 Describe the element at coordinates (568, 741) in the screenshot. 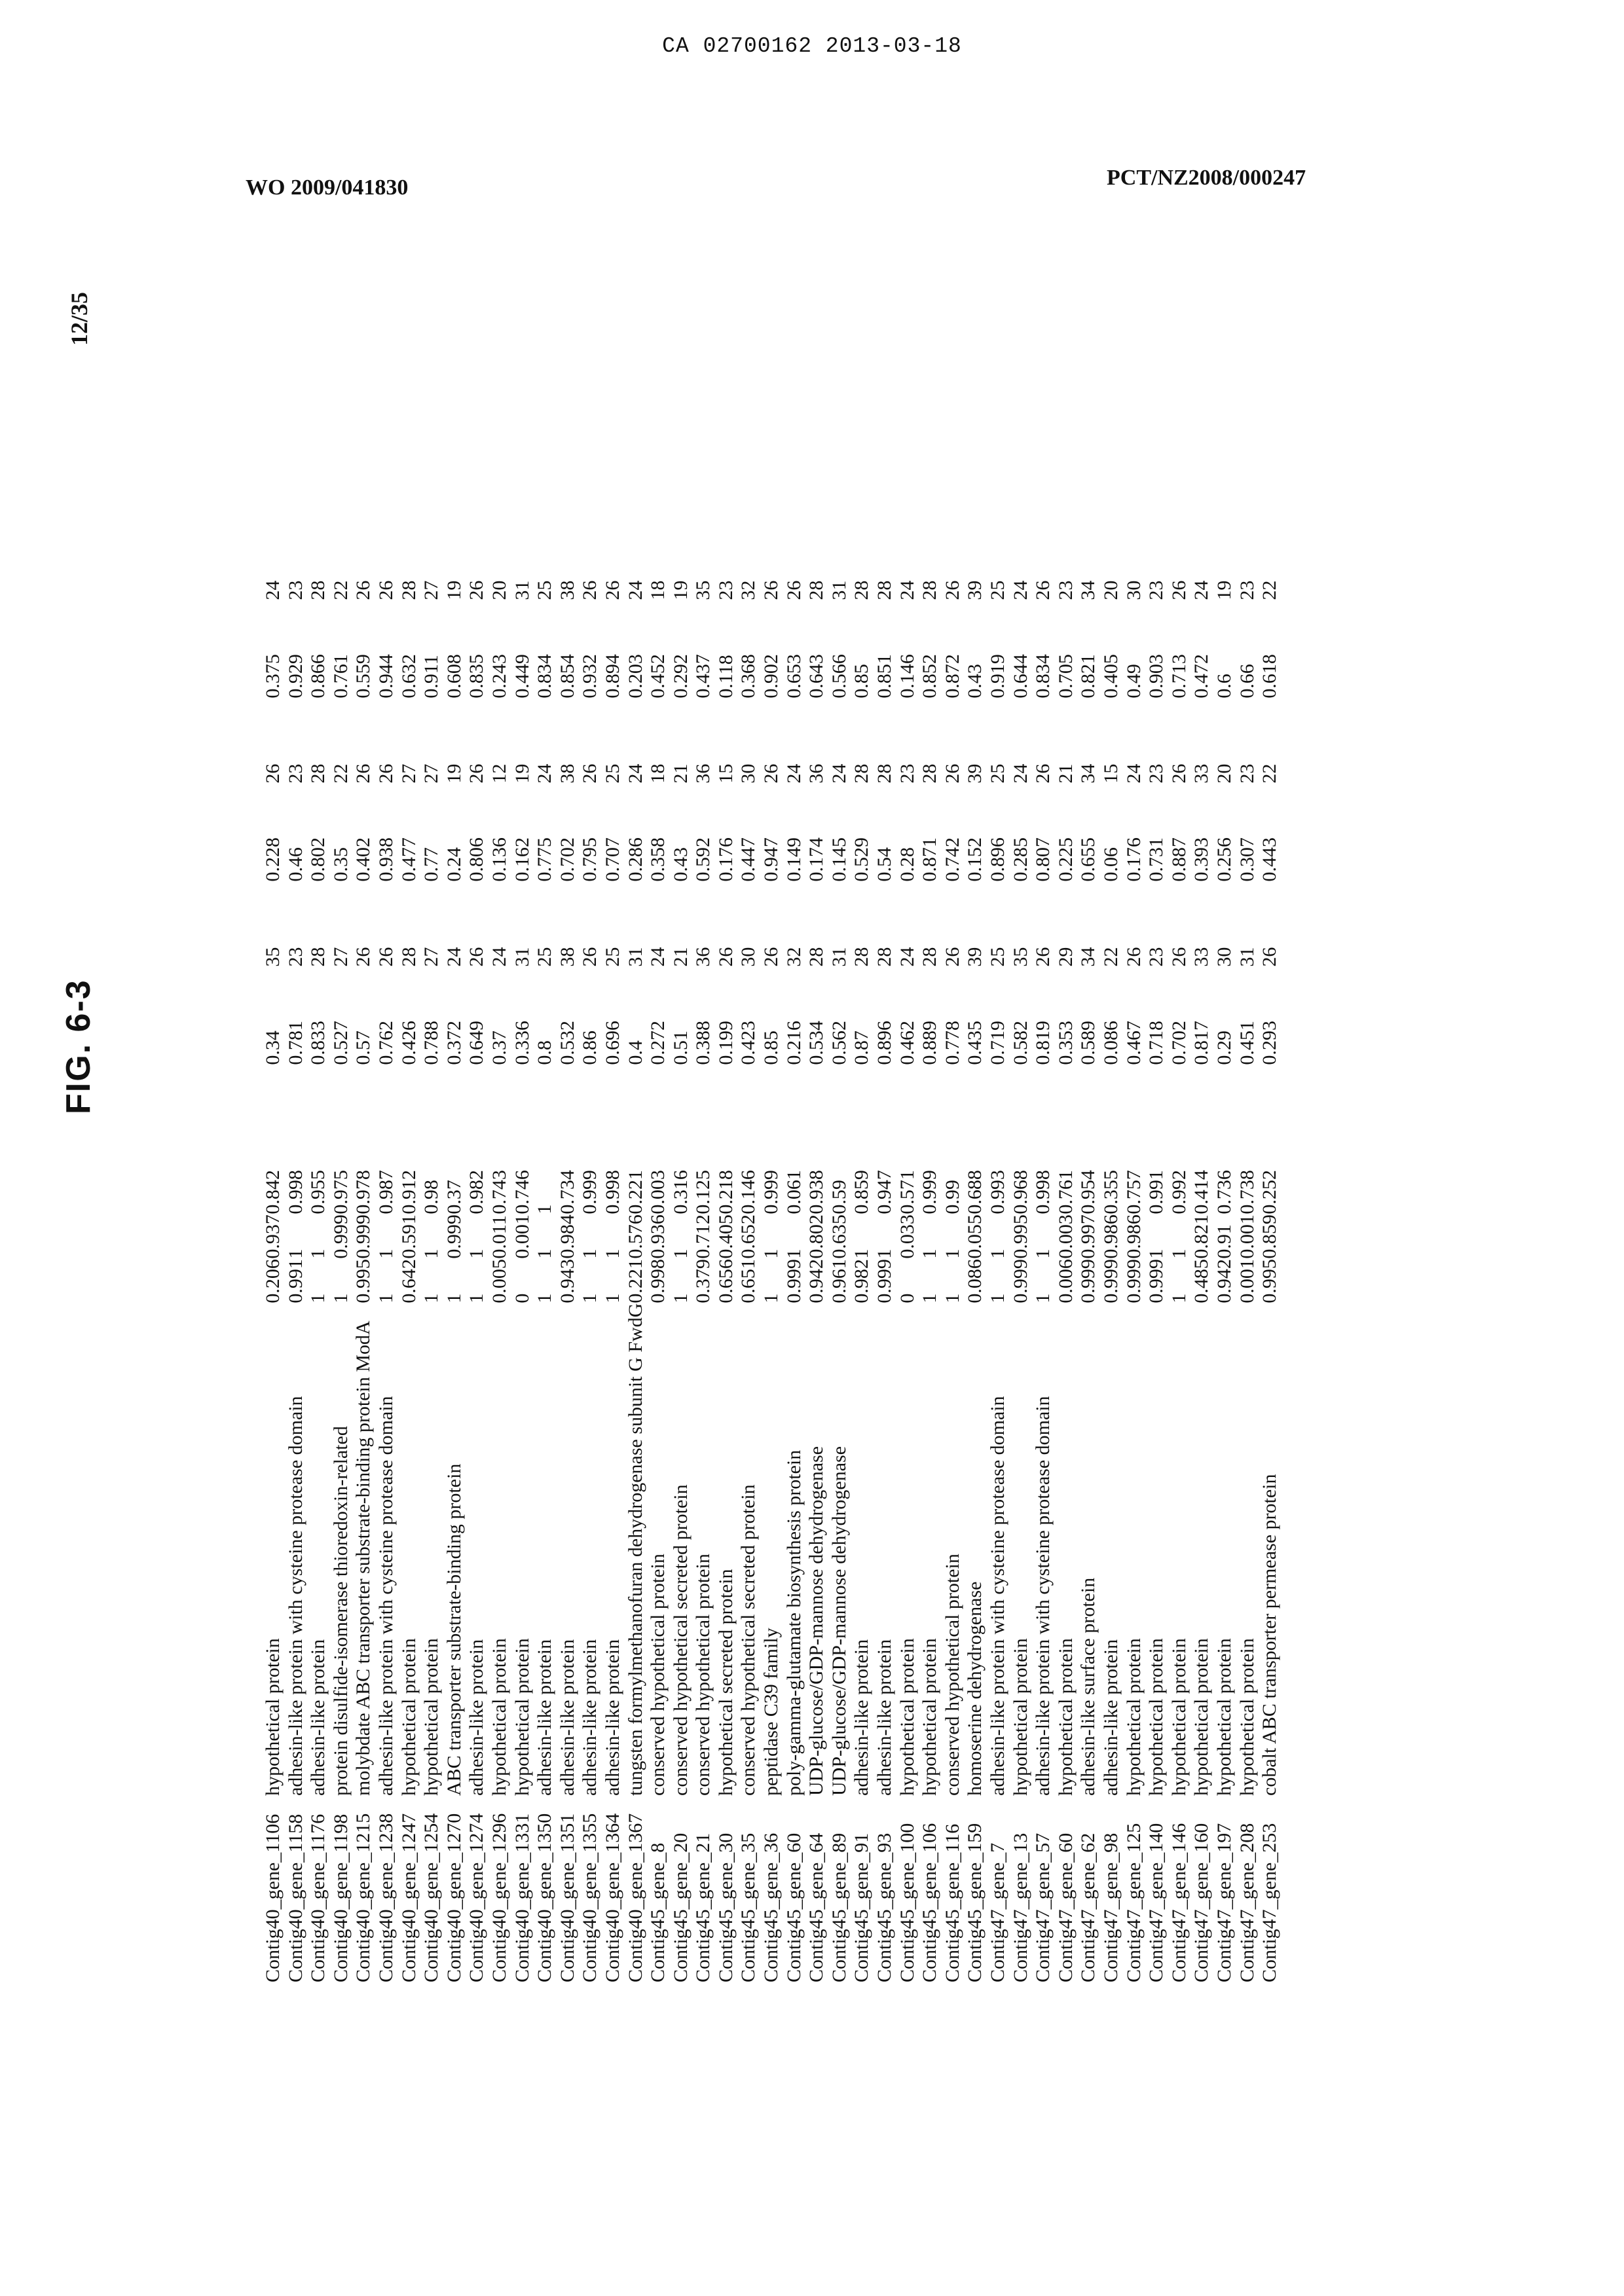

I see `cell-count-b: 38` at that location.